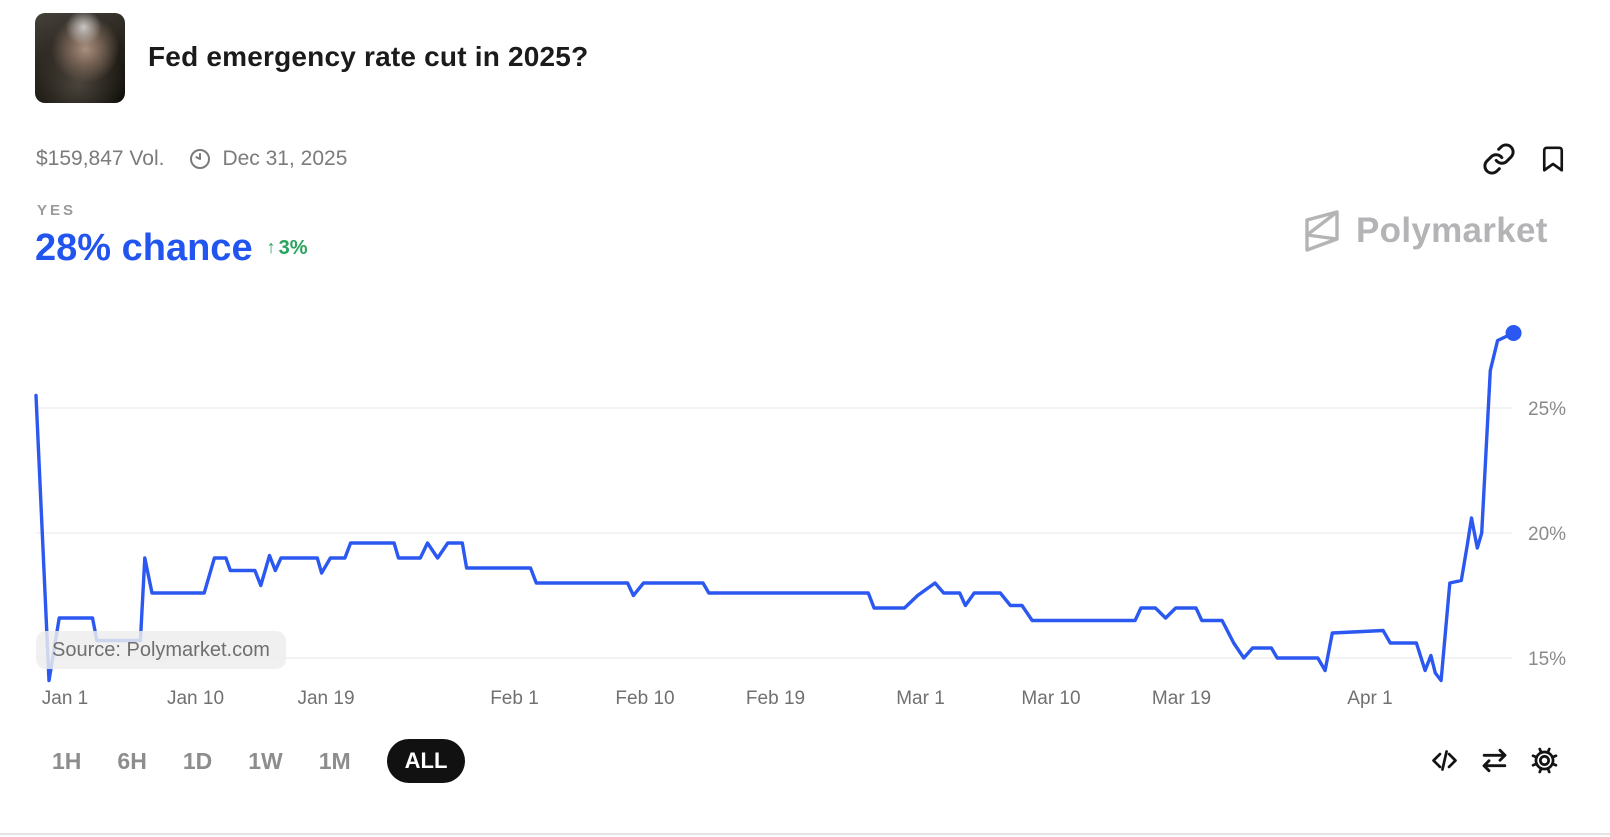 This screenshot has height=837, width=1610. Describe the element at coordinates (1444, 760) in the screenshot. I see `embed-code-icon` at that location.